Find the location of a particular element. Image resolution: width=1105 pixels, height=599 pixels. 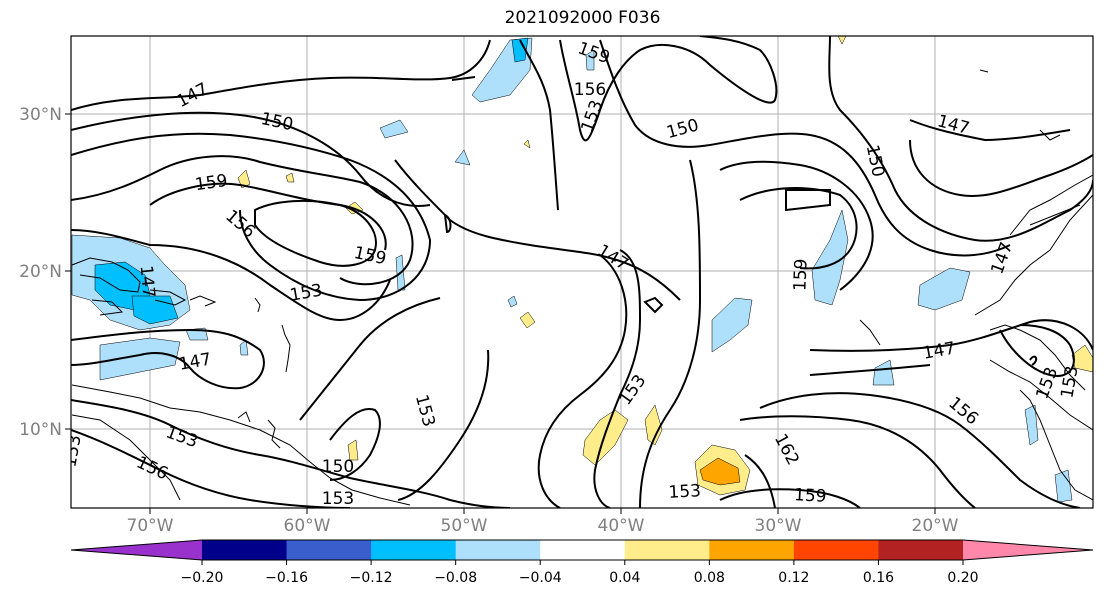

colorbar-tick-label: −0.12 is located at coordinates (371, 578).